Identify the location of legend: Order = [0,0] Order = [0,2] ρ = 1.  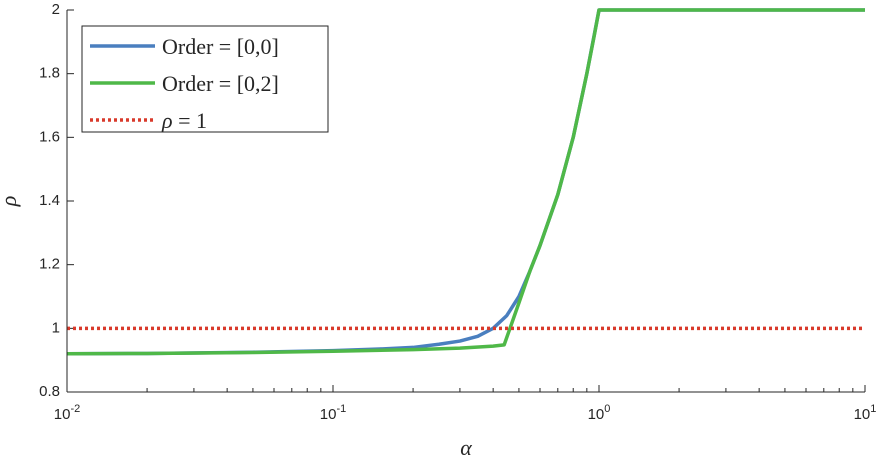
(205, 79).